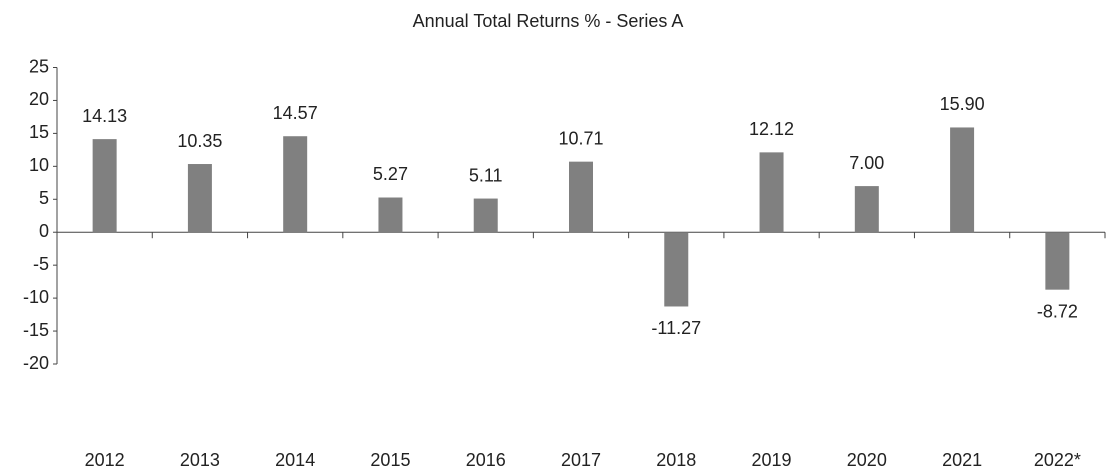 This screenshot has width=1107, height=469. What do you see at coordinates (581, 459) in the screenshot?
I see `x-tick-label: 2017` at bounding box center [581, 459].